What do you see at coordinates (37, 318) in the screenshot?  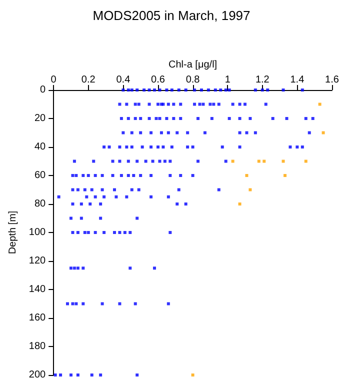 I see `y-tick-label: 160` at bounding box center [37, 318].